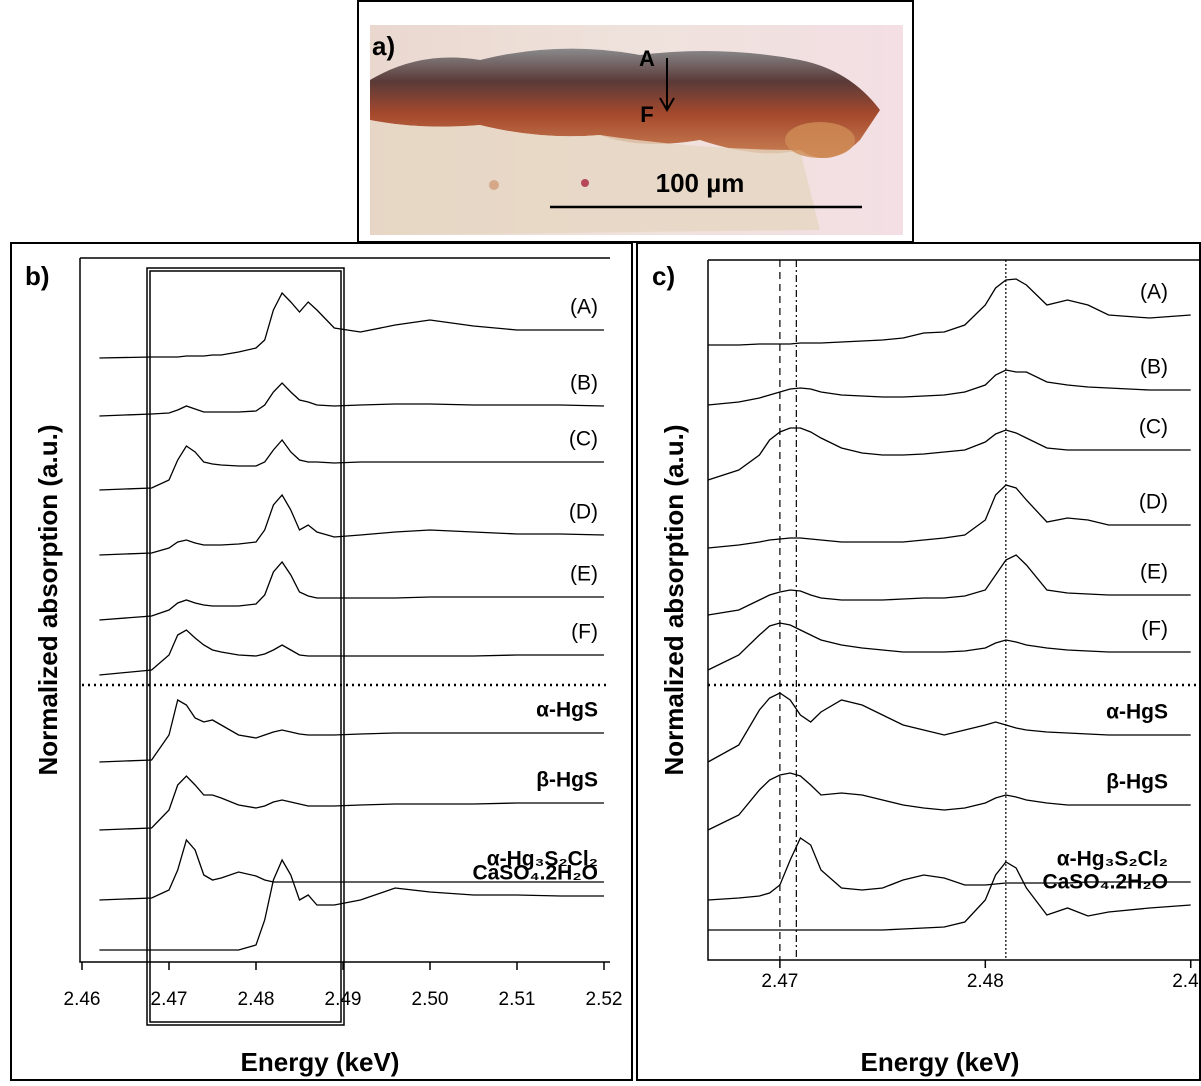 The width and height of the screenshot is (1201, 1086). I want to click on panel-label: a), so click(383, 46).